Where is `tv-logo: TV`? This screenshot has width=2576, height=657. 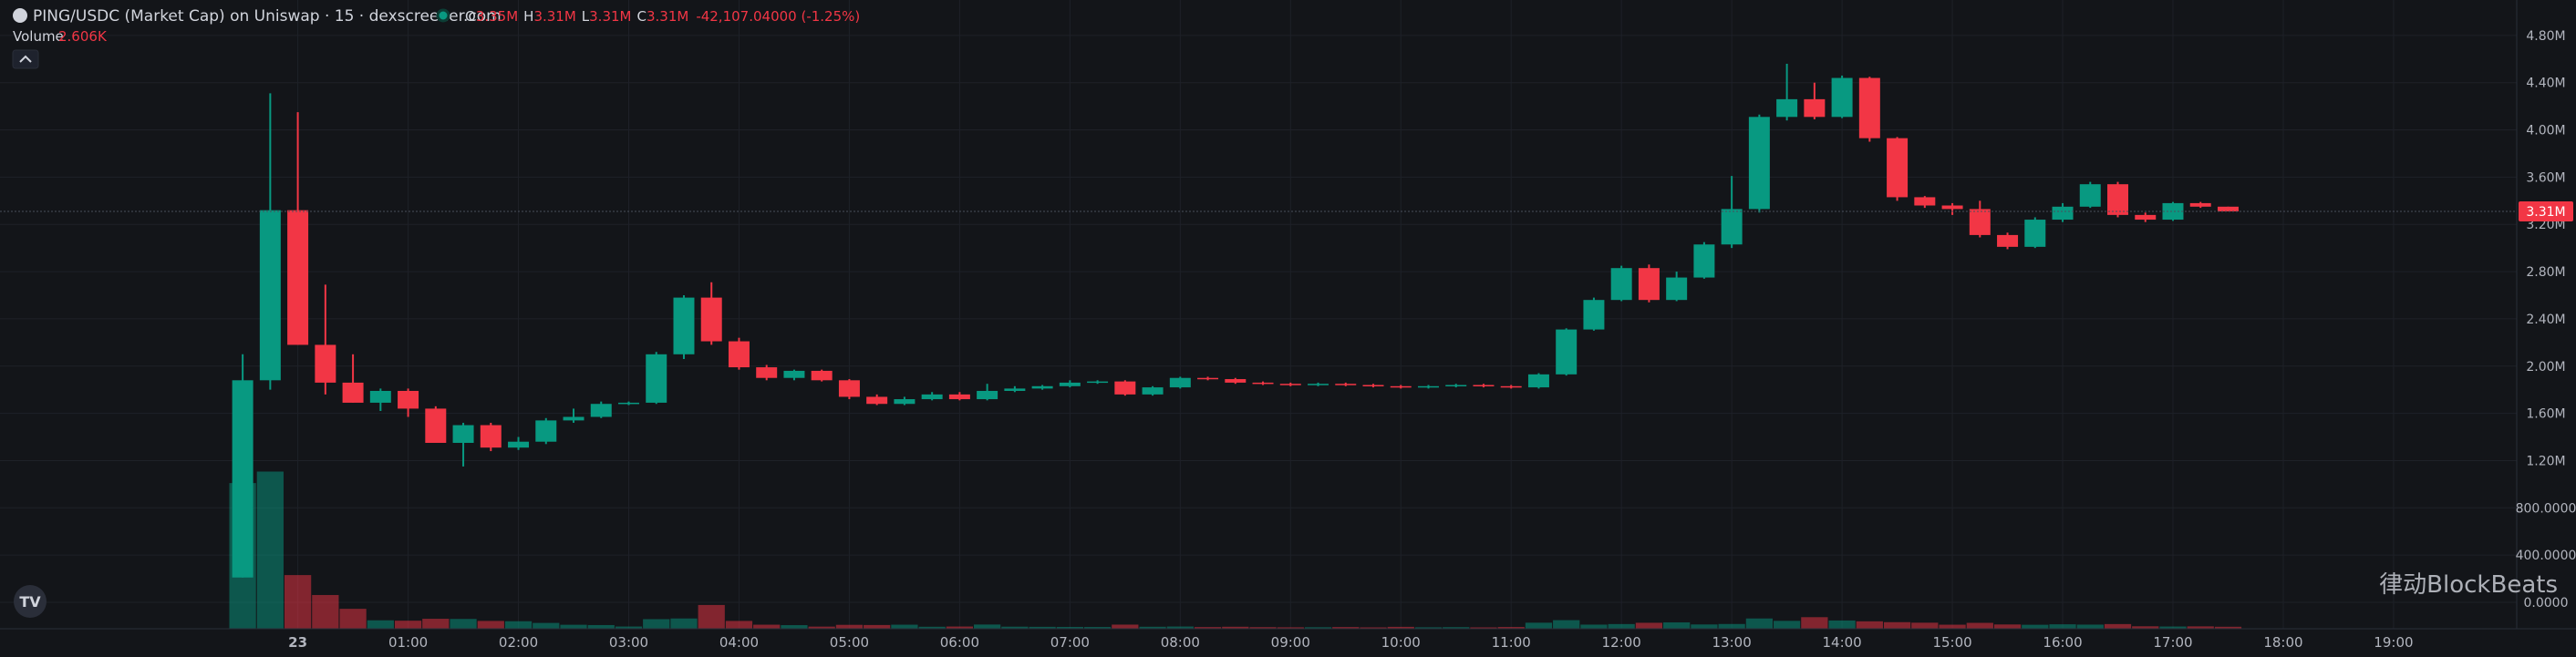
tv-logo: TV is located at coordinates (30, 601).